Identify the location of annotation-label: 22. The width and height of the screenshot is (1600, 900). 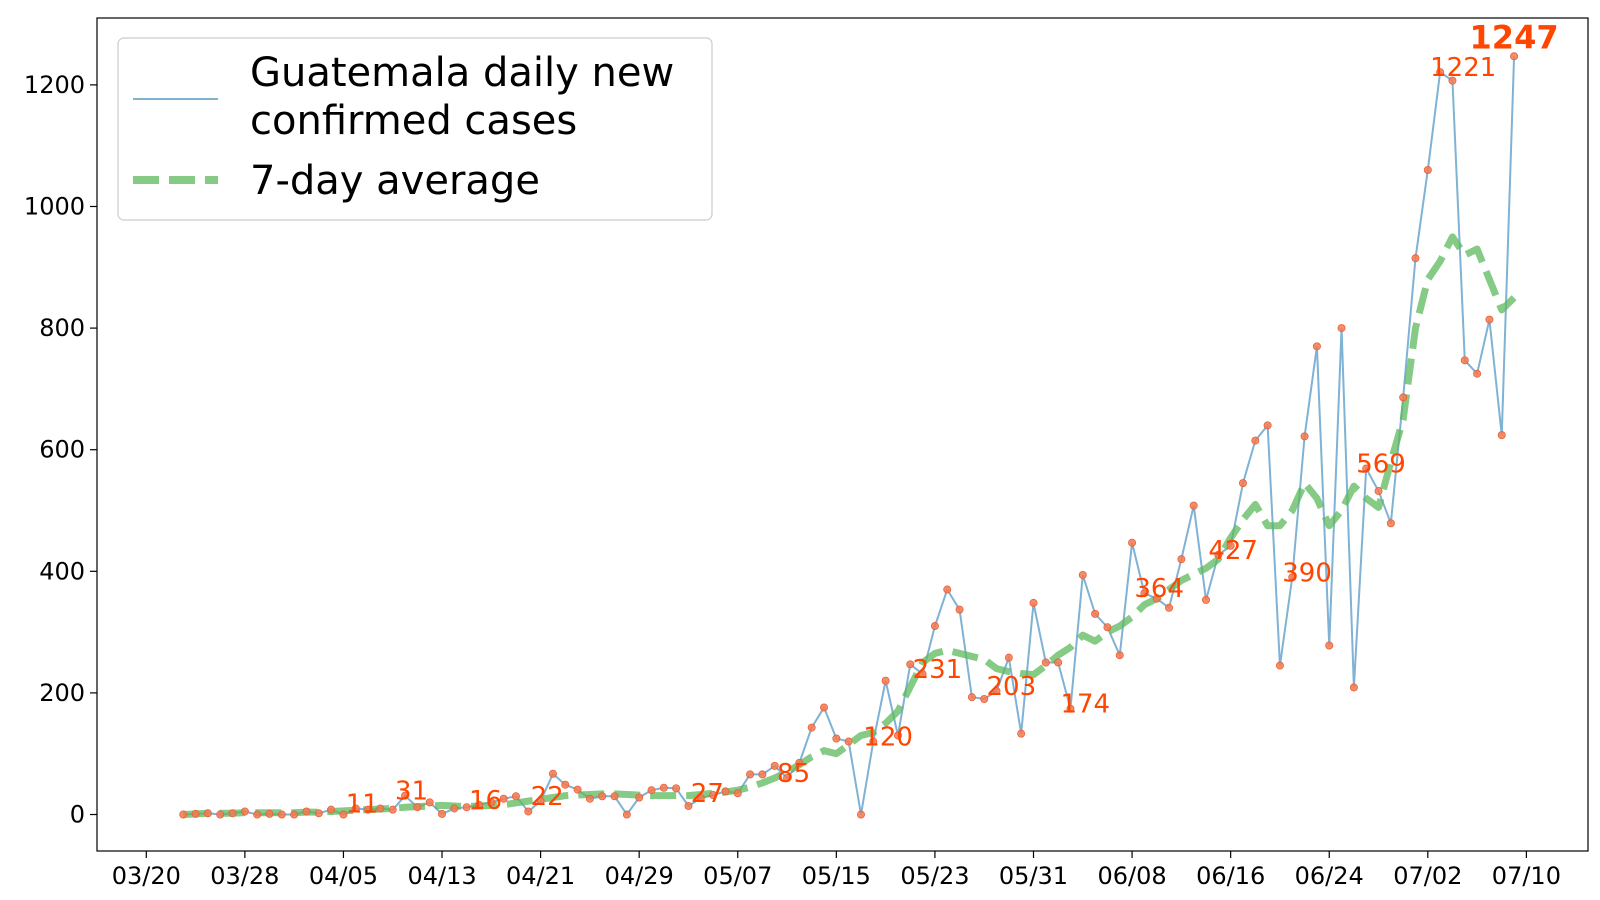
(547, 797).